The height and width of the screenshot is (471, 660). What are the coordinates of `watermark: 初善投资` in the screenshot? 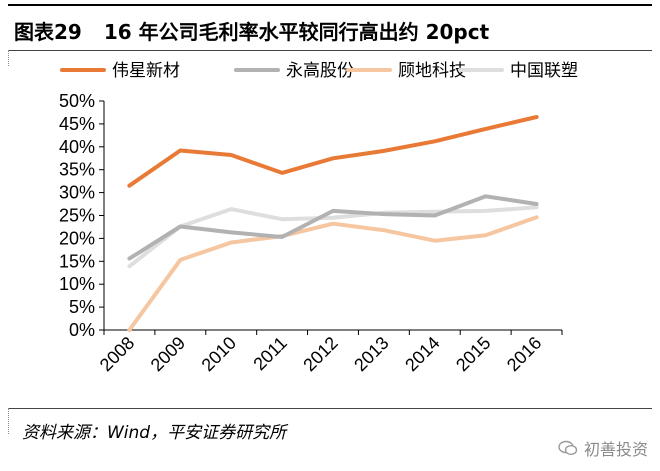 It's located at (603, 448).